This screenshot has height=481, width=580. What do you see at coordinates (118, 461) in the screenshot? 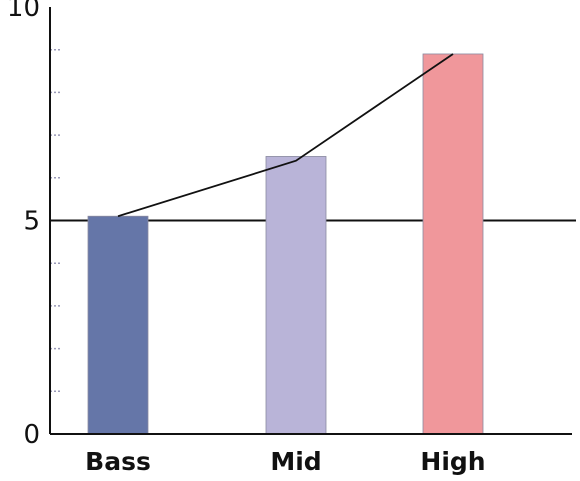
I see `x-tick-label: Bass` at bounding box center [118, 461].